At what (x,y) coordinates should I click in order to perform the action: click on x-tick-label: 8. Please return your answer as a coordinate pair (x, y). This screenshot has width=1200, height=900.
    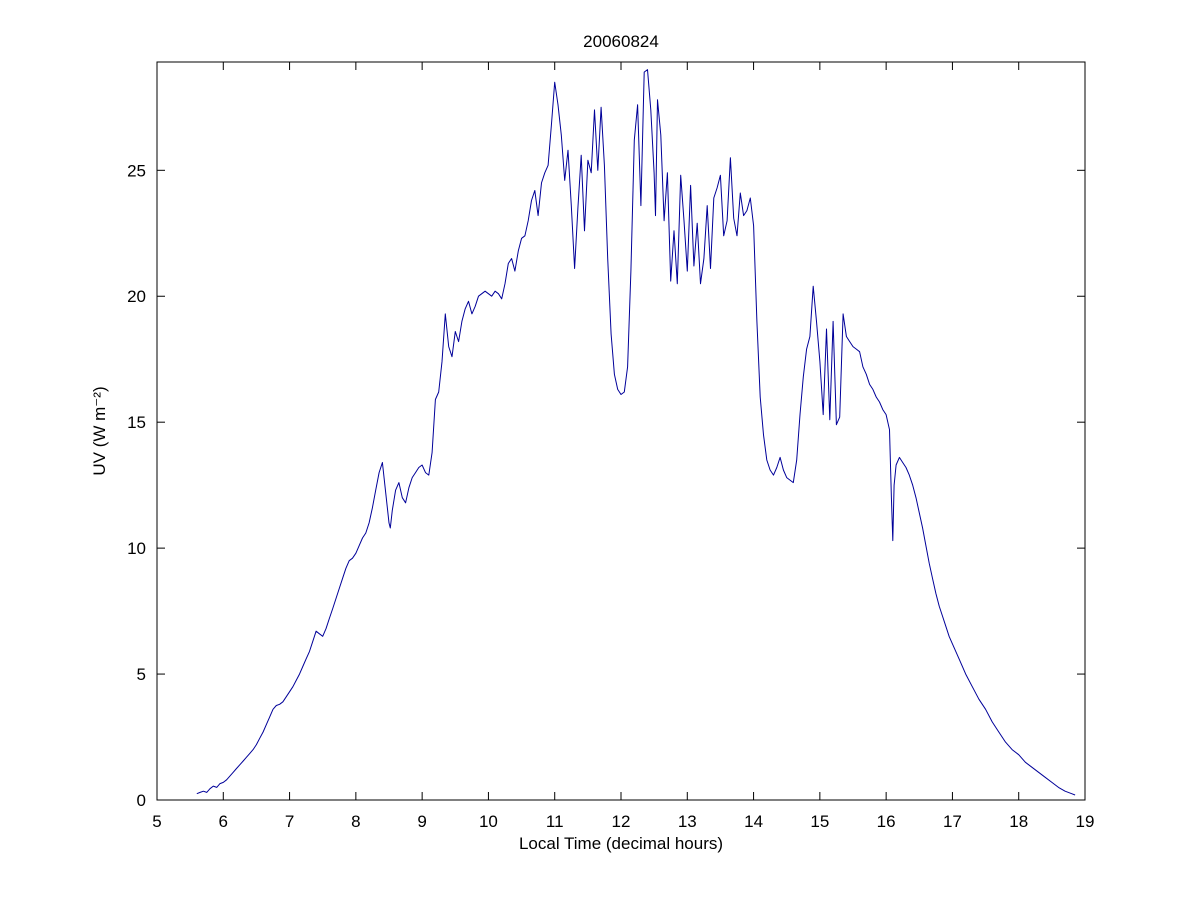
    Looking at the image, I should click on (355, 821).